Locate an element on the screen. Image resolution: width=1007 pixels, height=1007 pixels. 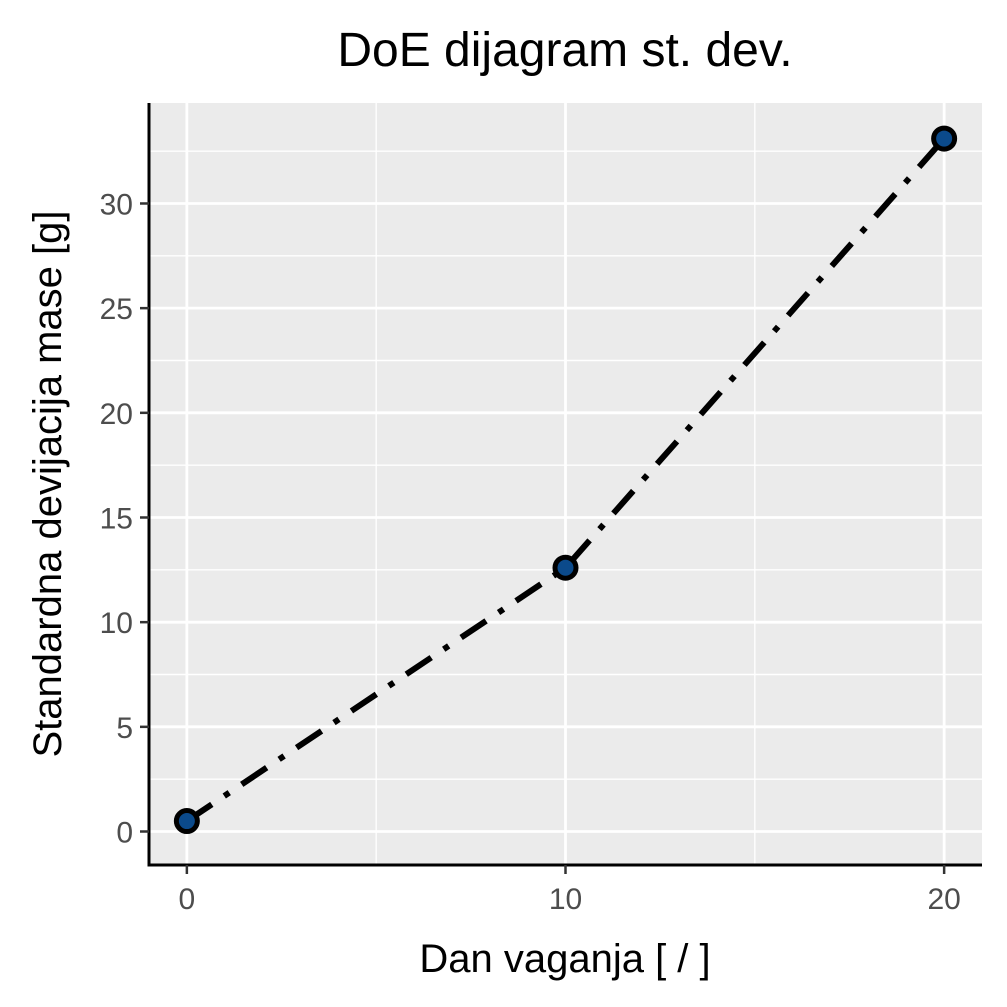
y-tick-label: 15 is located at coordinates (116, 518).